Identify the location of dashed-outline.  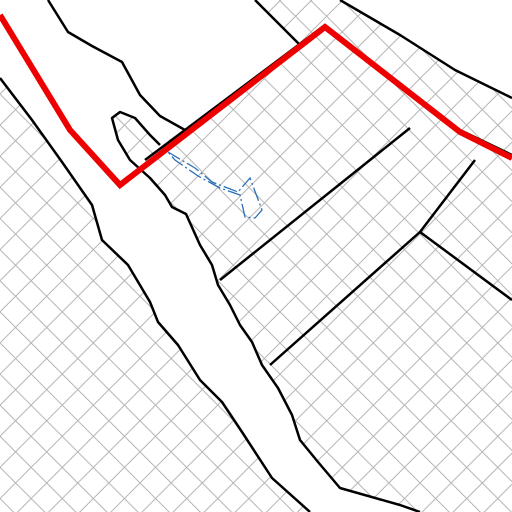
(215, 185).